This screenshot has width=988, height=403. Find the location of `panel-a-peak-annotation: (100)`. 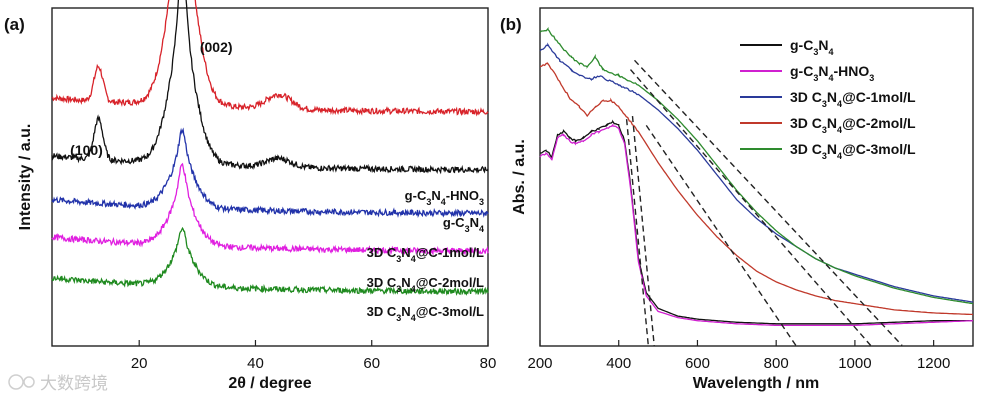

panel-a-peak-annotation: (100) is located at coordinates (86, 150).